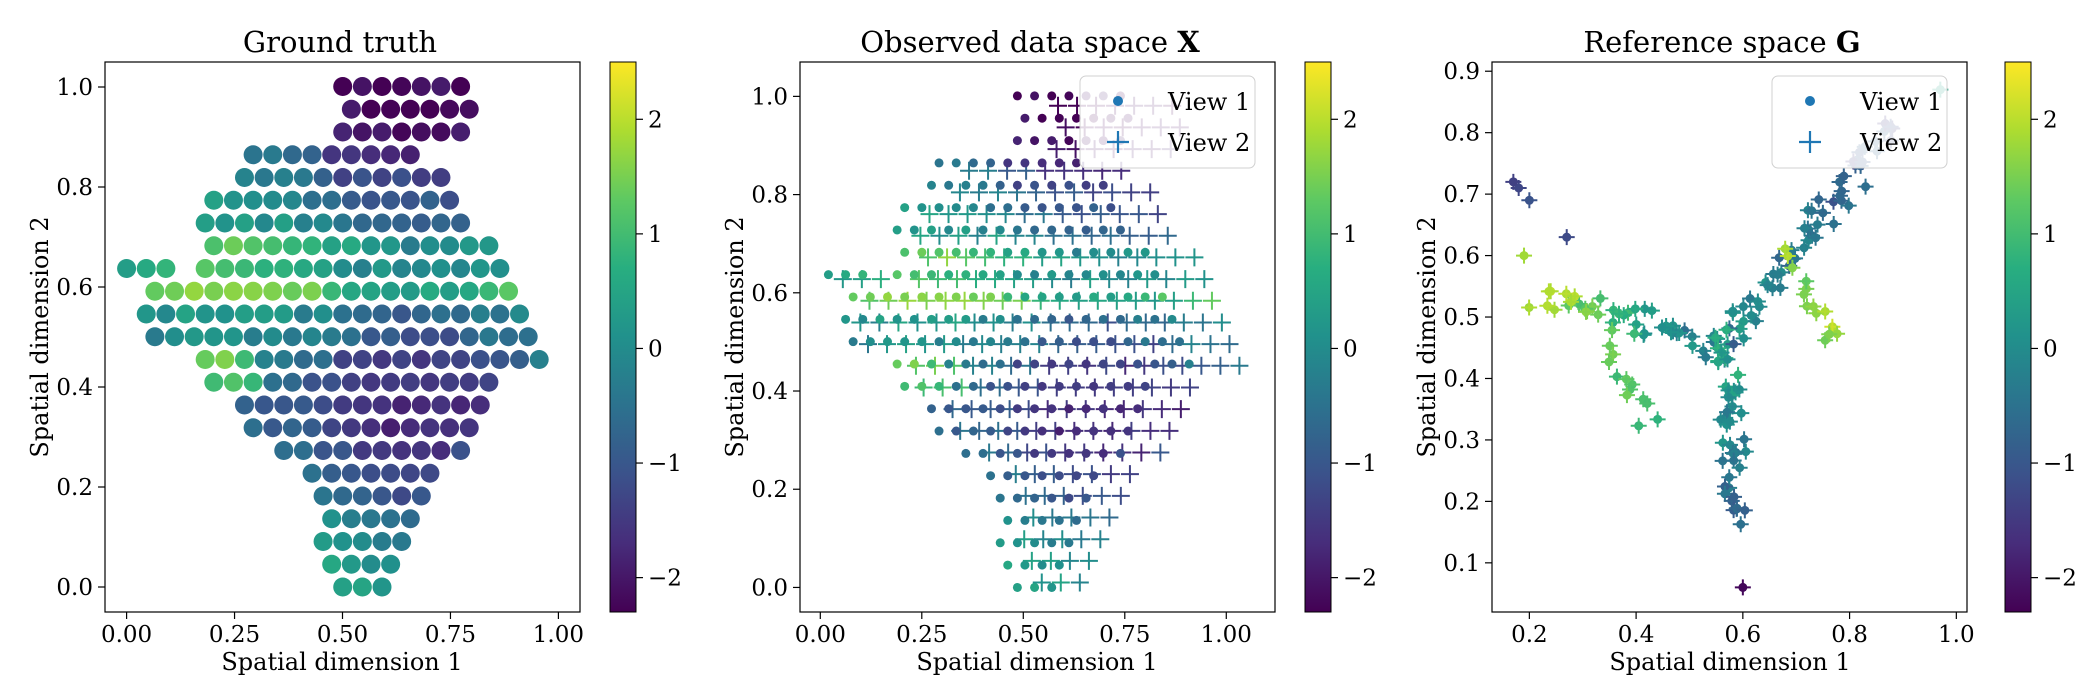  What do you see at coordinates (769, 588) in the screenshot?
I see `y-tick-label: 0.0` at bounding box center [769, 588].